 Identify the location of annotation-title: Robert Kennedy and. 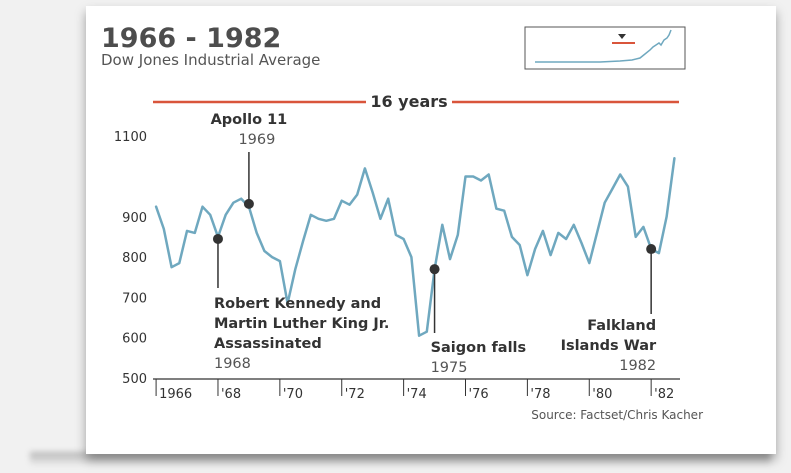
(297, 304).